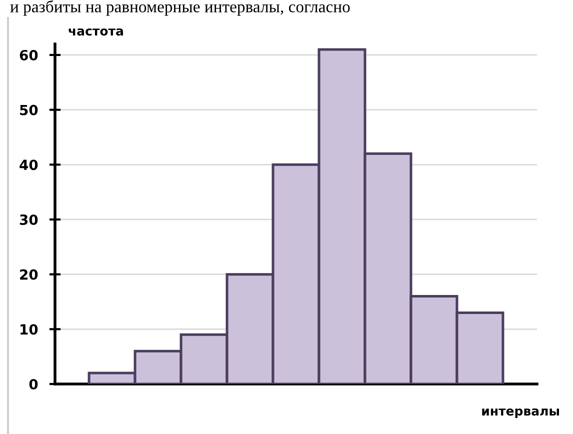 This screenshot has height=434, width=573. What do you see at coordinates (29, 165) in the screenshot?
I see `y-tick-label: 40` at bounding box center [29, 165].